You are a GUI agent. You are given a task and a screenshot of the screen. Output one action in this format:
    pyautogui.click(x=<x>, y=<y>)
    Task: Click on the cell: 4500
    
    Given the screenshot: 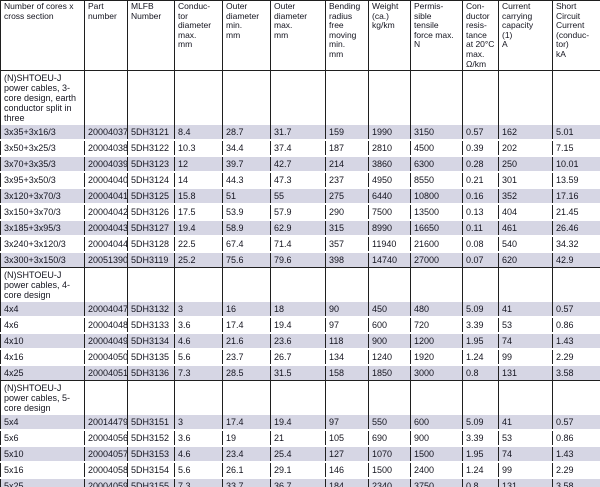 What is the action you would take?
    pyautogui.click(x=436, y=148)
    